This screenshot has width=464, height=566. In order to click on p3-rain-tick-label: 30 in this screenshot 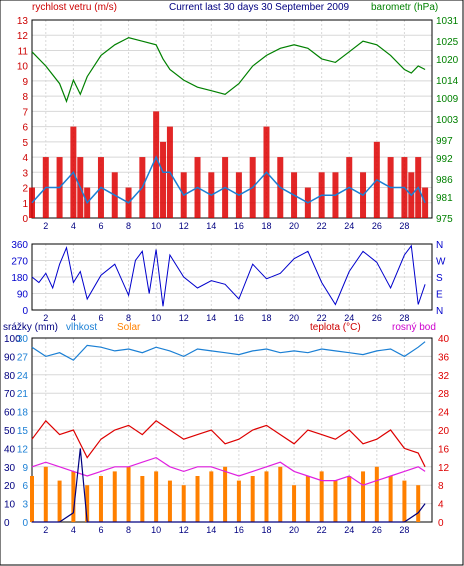, I will do `click(10, 468)`.